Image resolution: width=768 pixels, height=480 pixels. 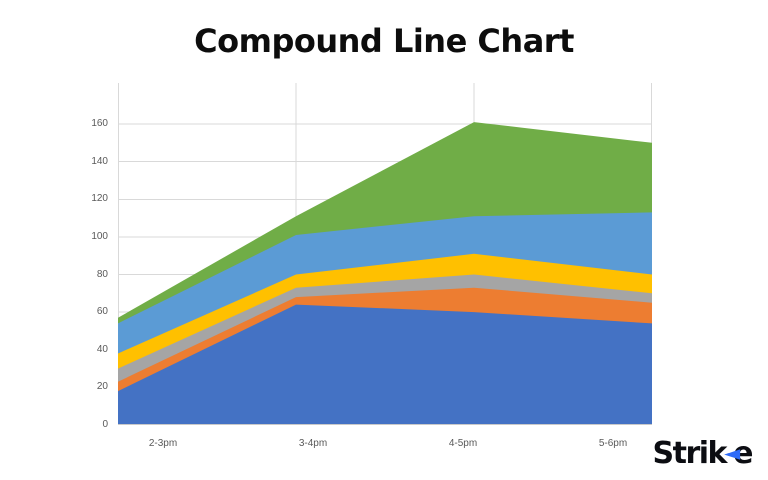 What do you see at coordinates (102, 349) in the screenshot?
I see `y-axis-tick-label: 40` at bounding box center [102, 349].